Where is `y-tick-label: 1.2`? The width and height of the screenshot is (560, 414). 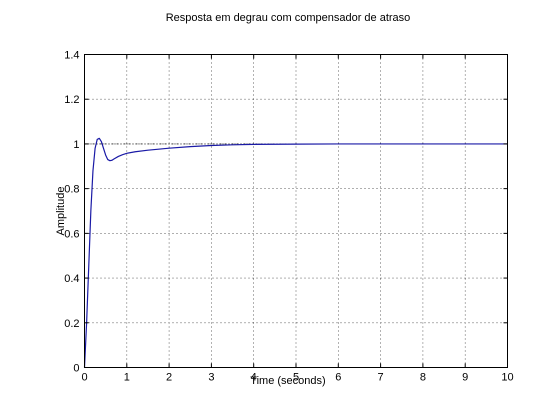
y-tick-label: 1.2 is located at coordinates (71, 100).